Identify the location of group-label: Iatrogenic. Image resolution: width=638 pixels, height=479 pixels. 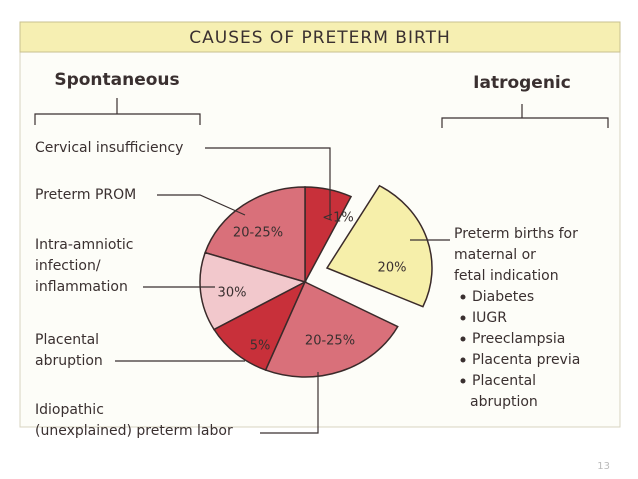
(522, 83).